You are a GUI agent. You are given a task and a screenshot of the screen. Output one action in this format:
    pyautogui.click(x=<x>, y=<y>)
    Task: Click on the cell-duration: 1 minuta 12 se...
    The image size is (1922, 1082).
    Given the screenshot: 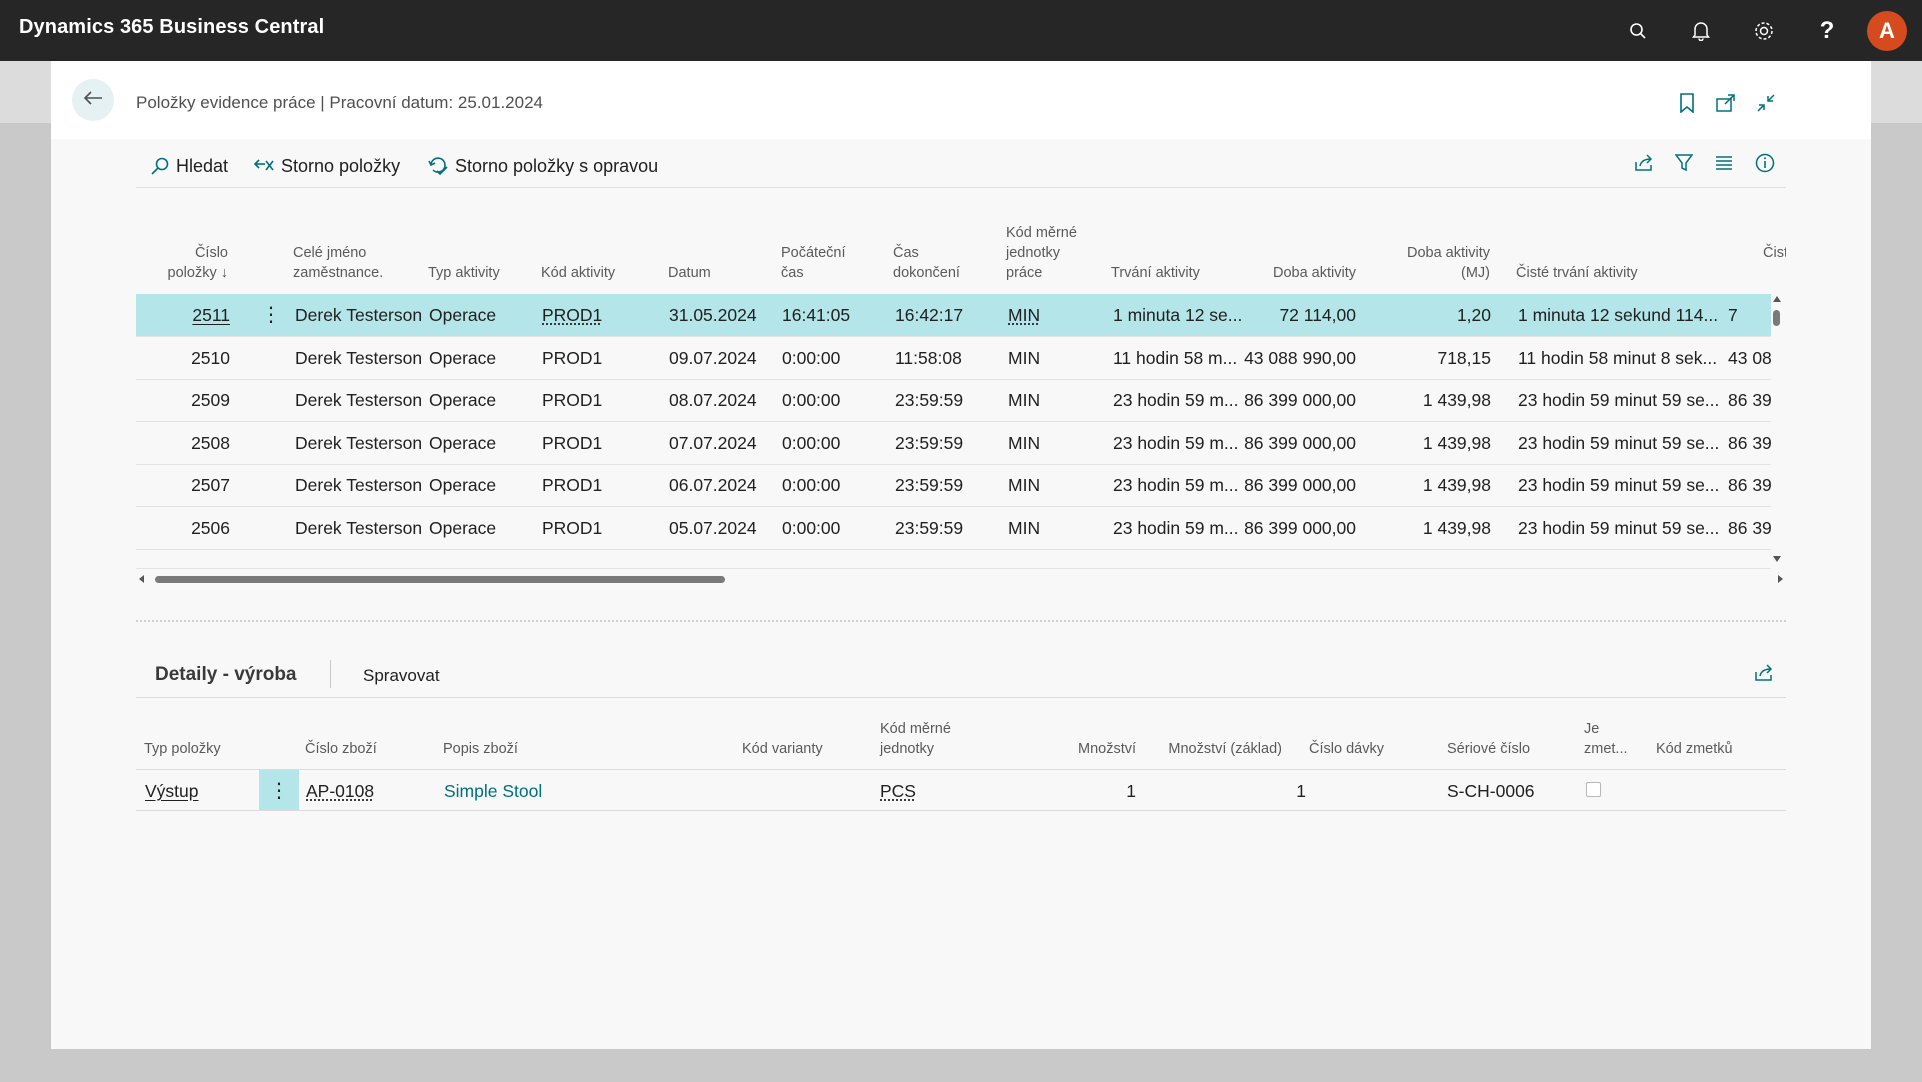 What is the action you would take?
    pyautogui.click(x=1178, y=315)
    